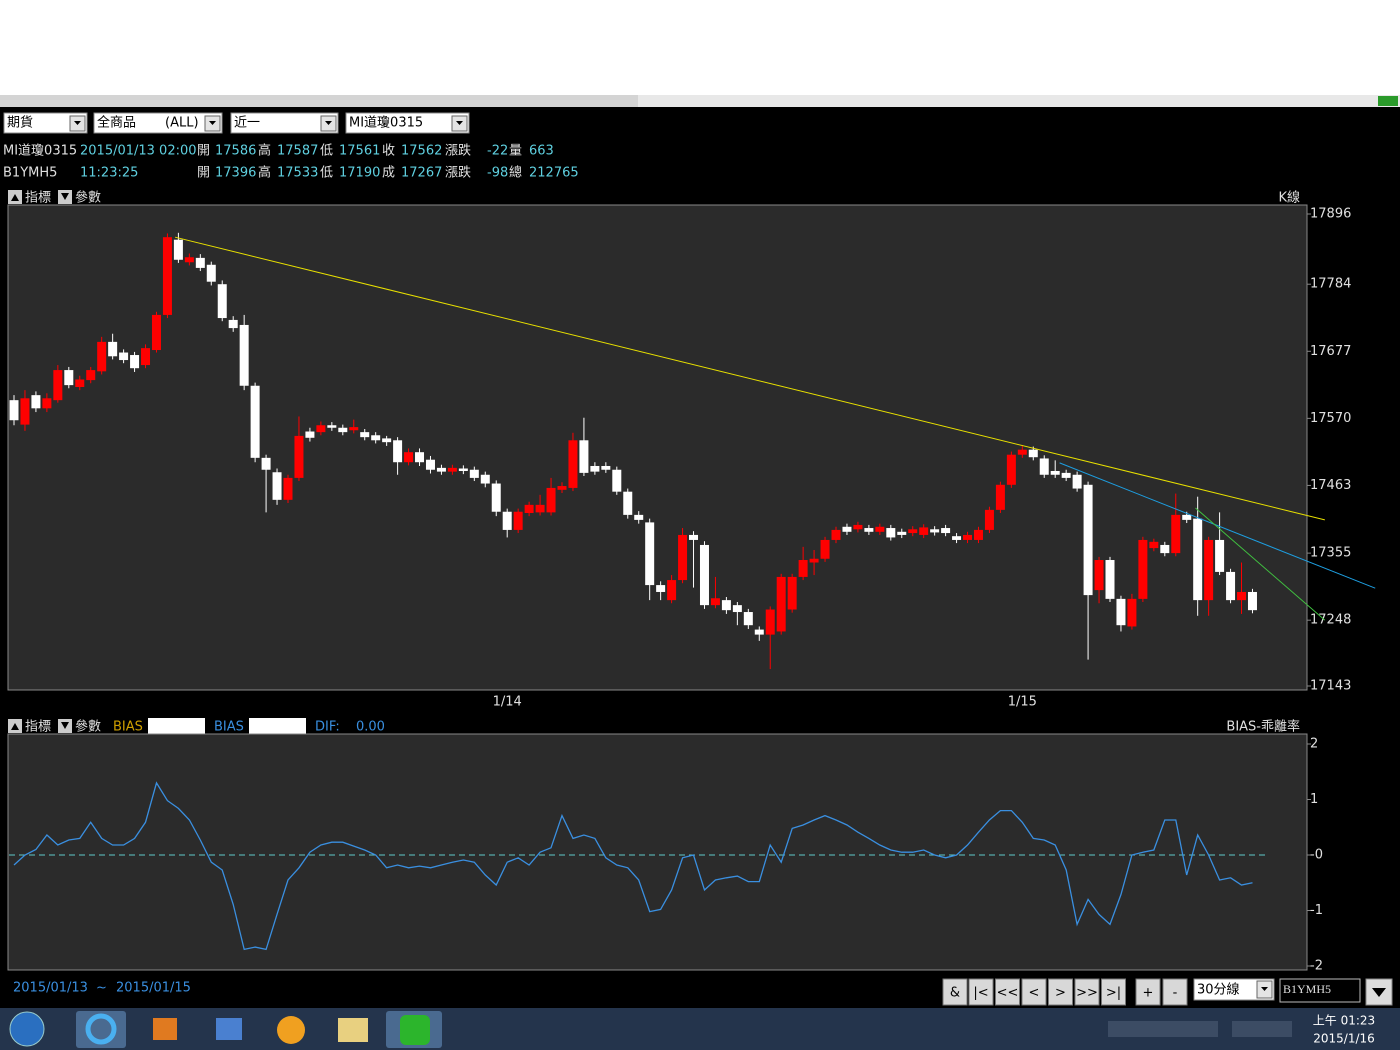  I want to click on panel-title: BIAS-乖離率, so click(1263, 727).